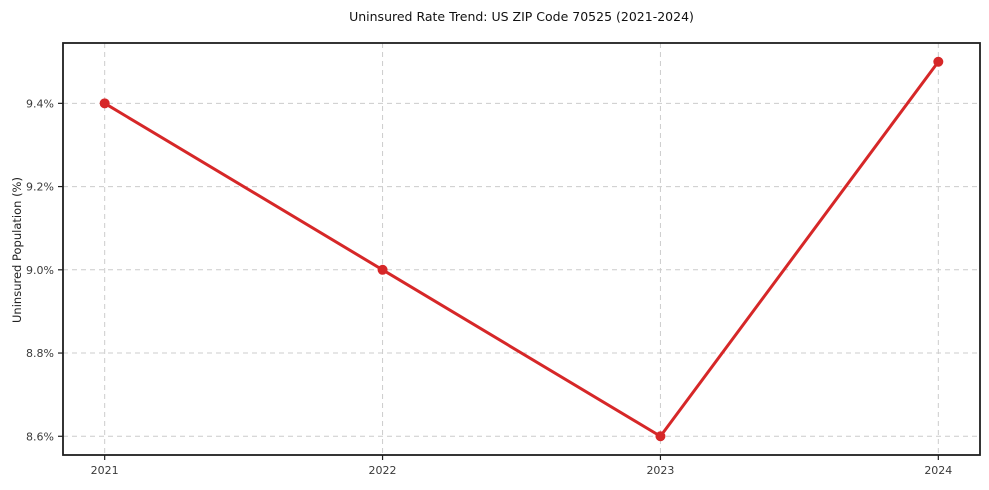 This screenshot has width=989, height=490. I want to click on x-tick-label: 2022, so click(383, 470).